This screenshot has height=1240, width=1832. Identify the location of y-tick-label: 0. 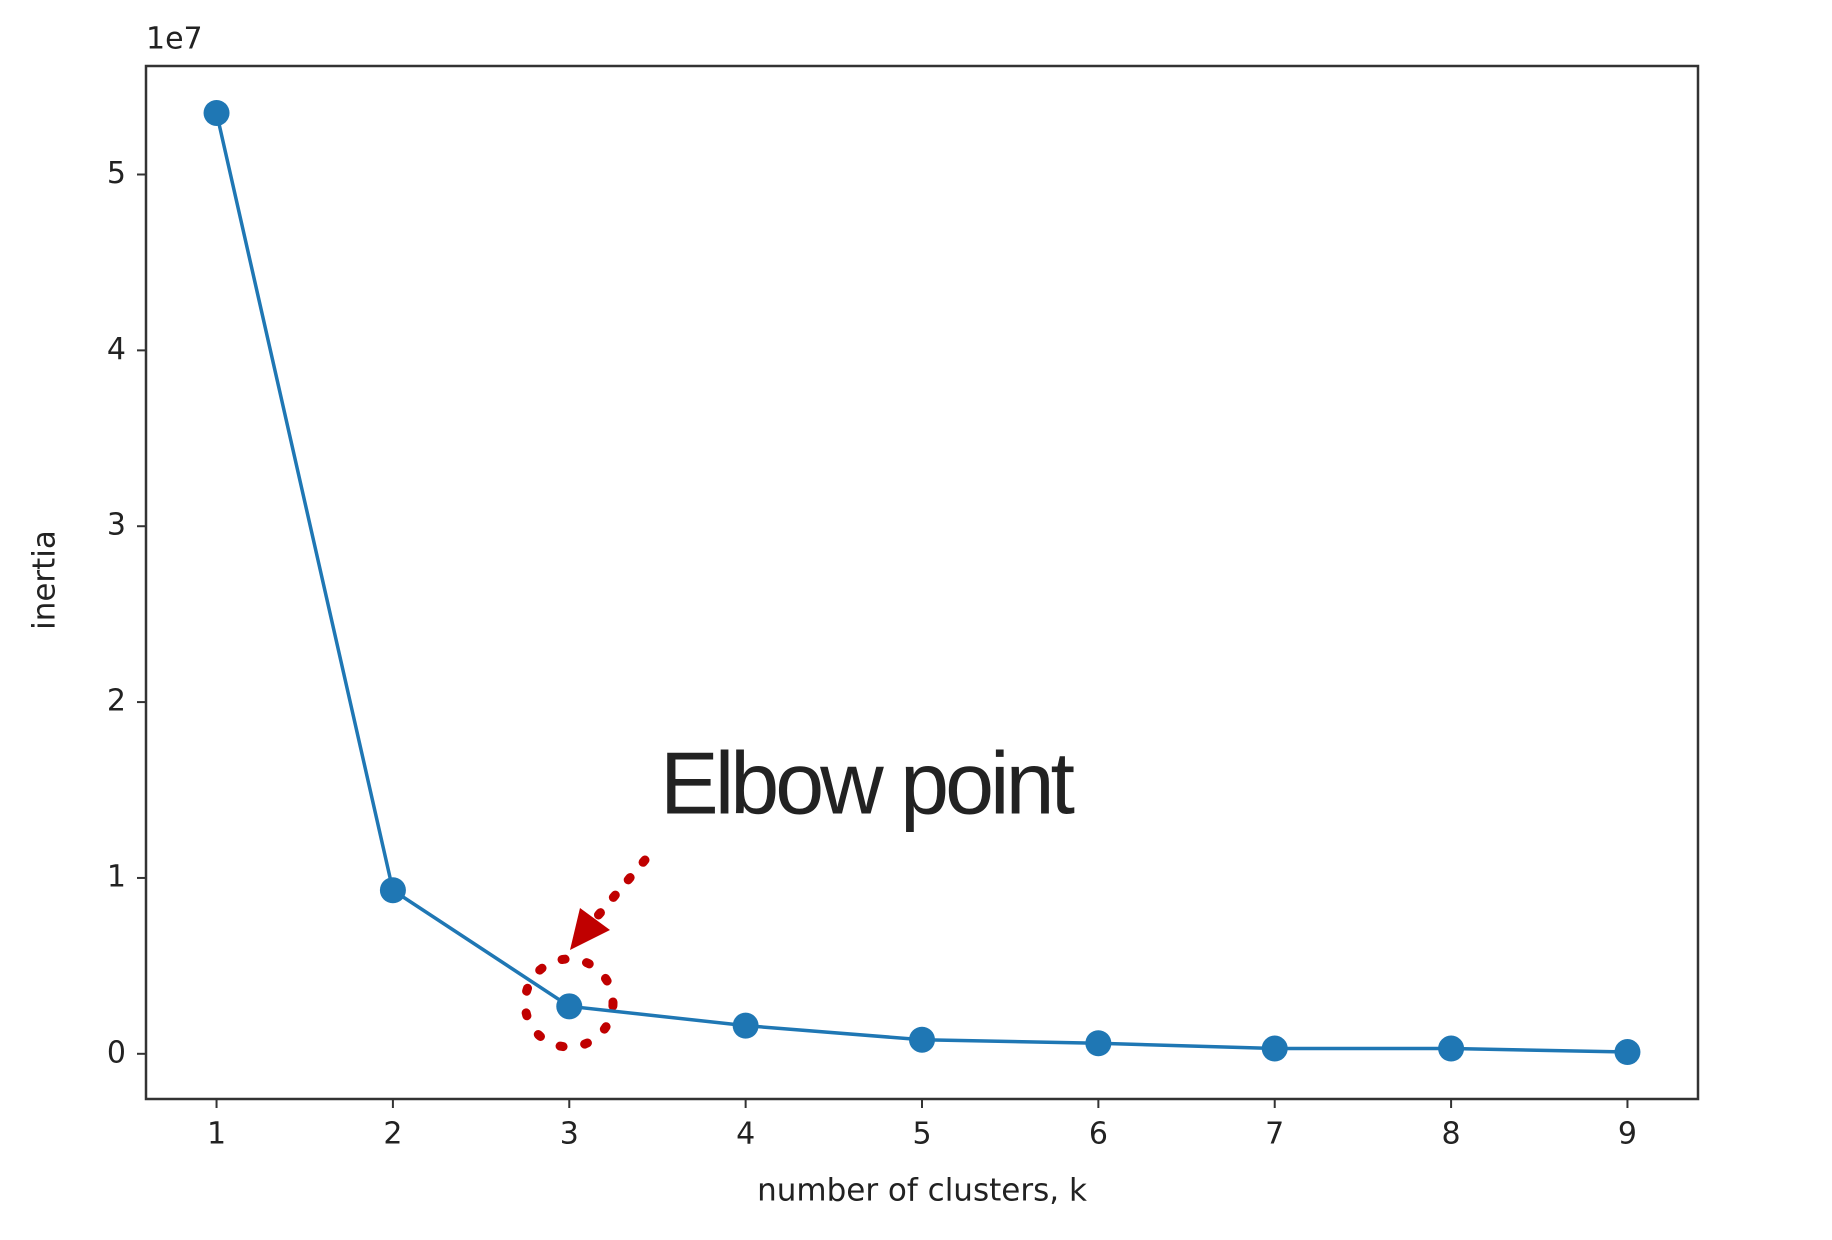
(116, 1052).